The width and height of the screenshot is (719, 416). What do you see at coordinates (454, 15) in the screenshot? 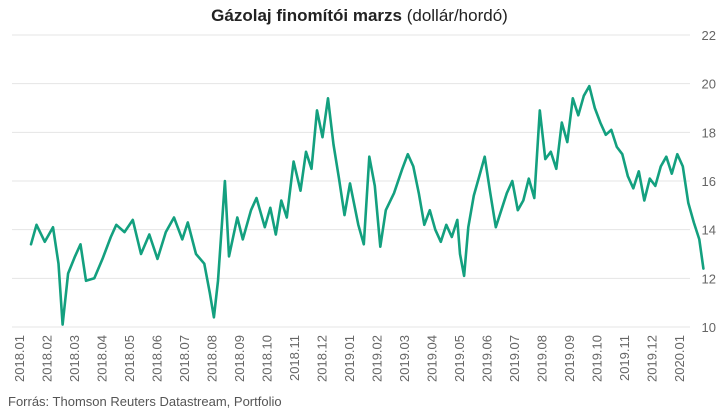
I see `chart-title-unit: (dollár/hordó)` at bounding box center [454, 15].